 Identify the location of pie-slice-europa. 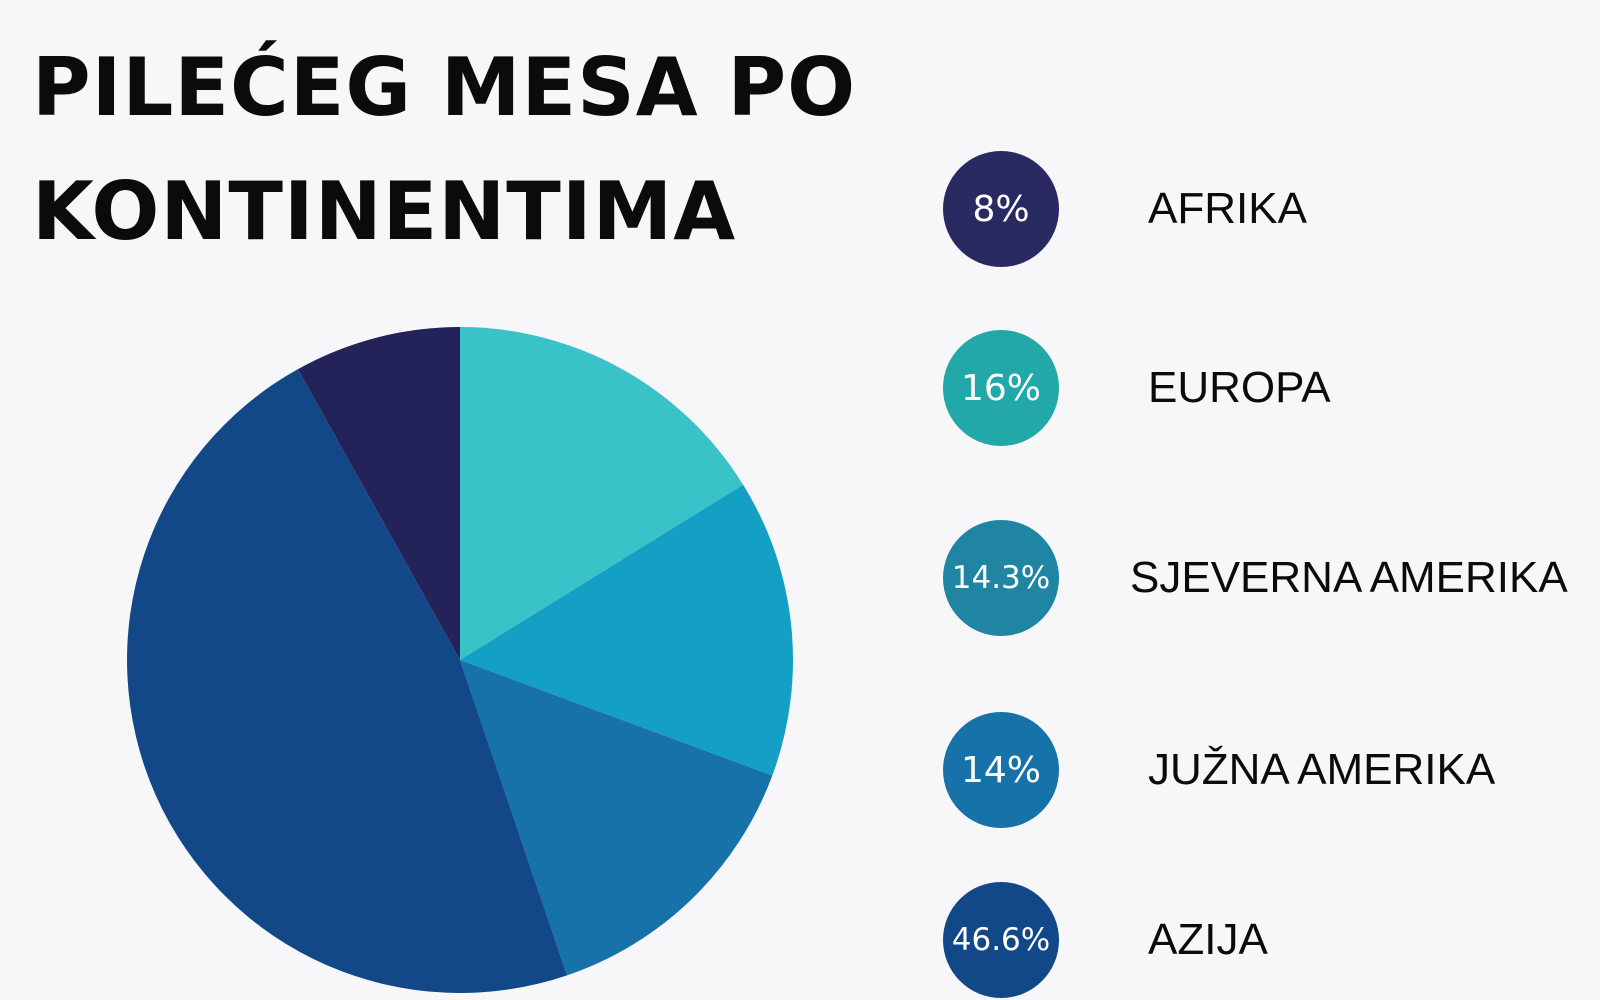
(602, 493).